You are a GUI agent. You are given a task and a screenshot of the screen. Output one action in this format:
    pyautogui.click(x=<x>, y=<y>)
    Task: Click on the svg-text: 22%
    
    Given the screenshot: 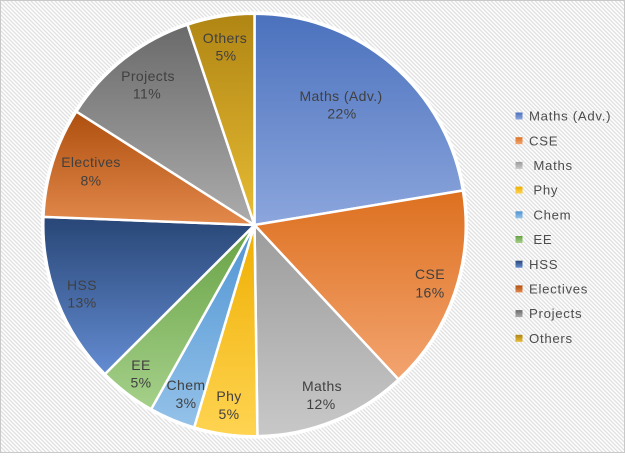 What is the action you would take?
    pyautogui.click(x=341, y=113)
    